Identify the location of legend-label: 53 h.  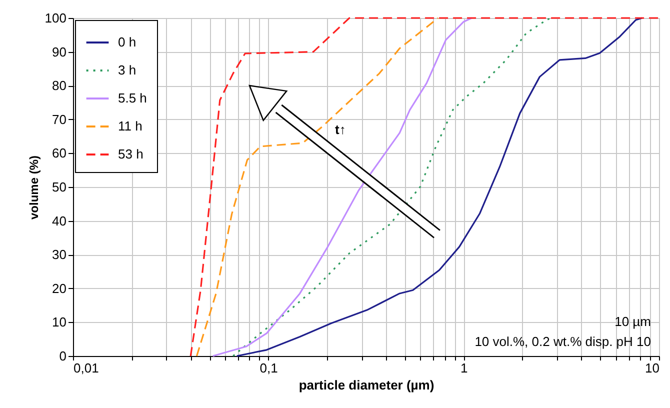
(131, 154).